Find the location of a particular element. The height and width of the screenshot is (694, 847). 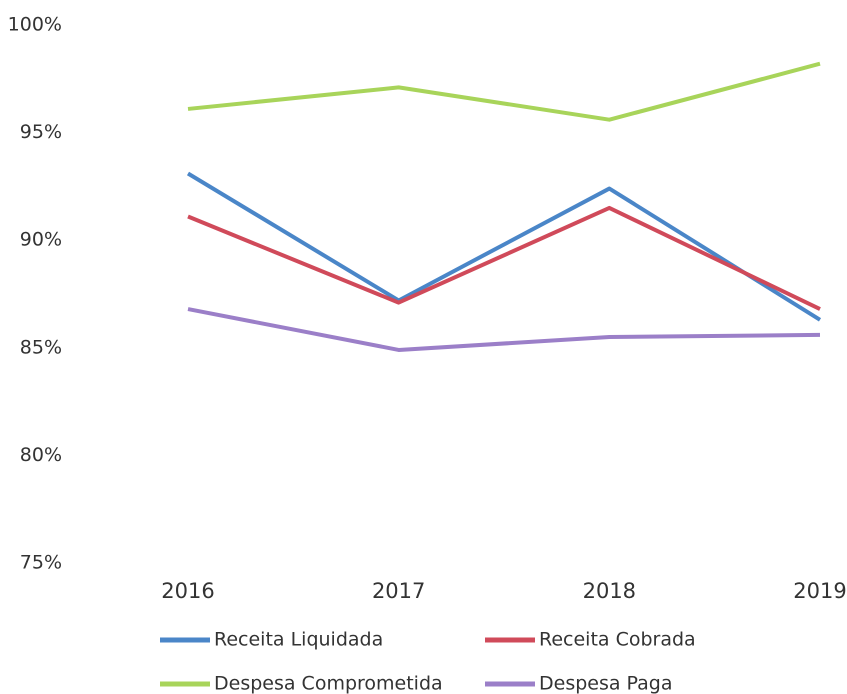

y-tick-label: 75% is located at coordinates (41, 563).